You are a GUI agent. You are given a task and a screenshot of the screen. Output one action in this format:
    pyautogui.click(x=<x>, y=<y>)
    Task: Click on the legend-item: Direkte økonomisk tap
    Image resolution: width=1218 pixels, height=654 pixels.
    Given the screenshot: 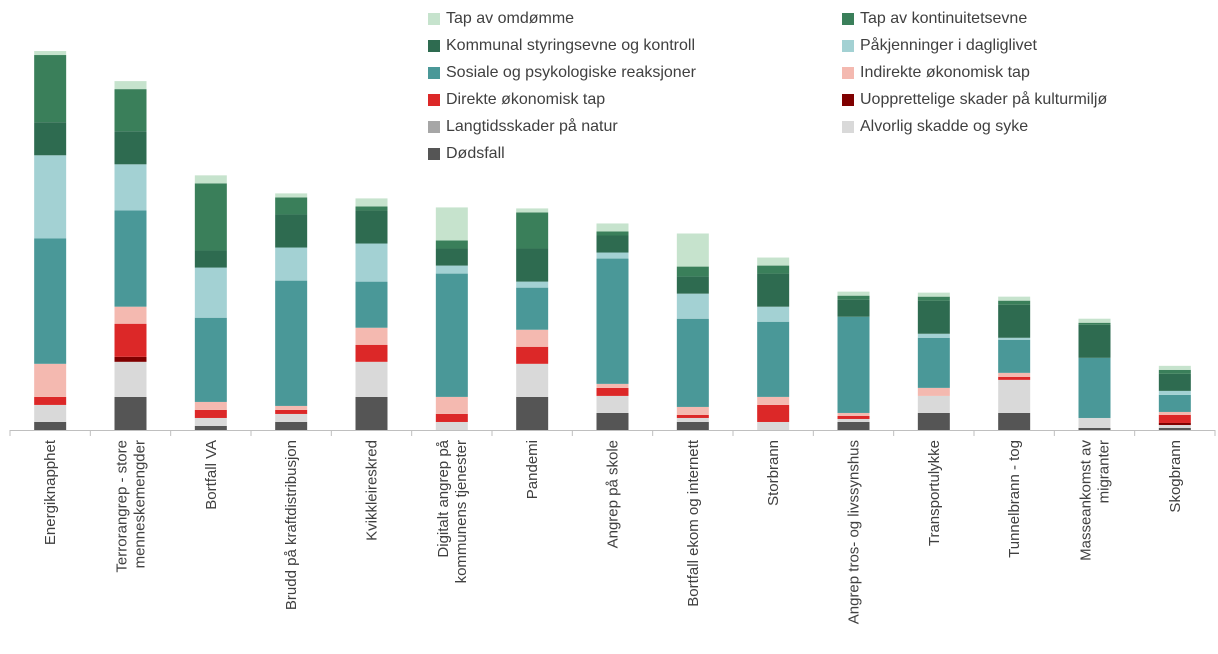 What is the action you would take?
    pyautogui.click(x=516, y=100)
    